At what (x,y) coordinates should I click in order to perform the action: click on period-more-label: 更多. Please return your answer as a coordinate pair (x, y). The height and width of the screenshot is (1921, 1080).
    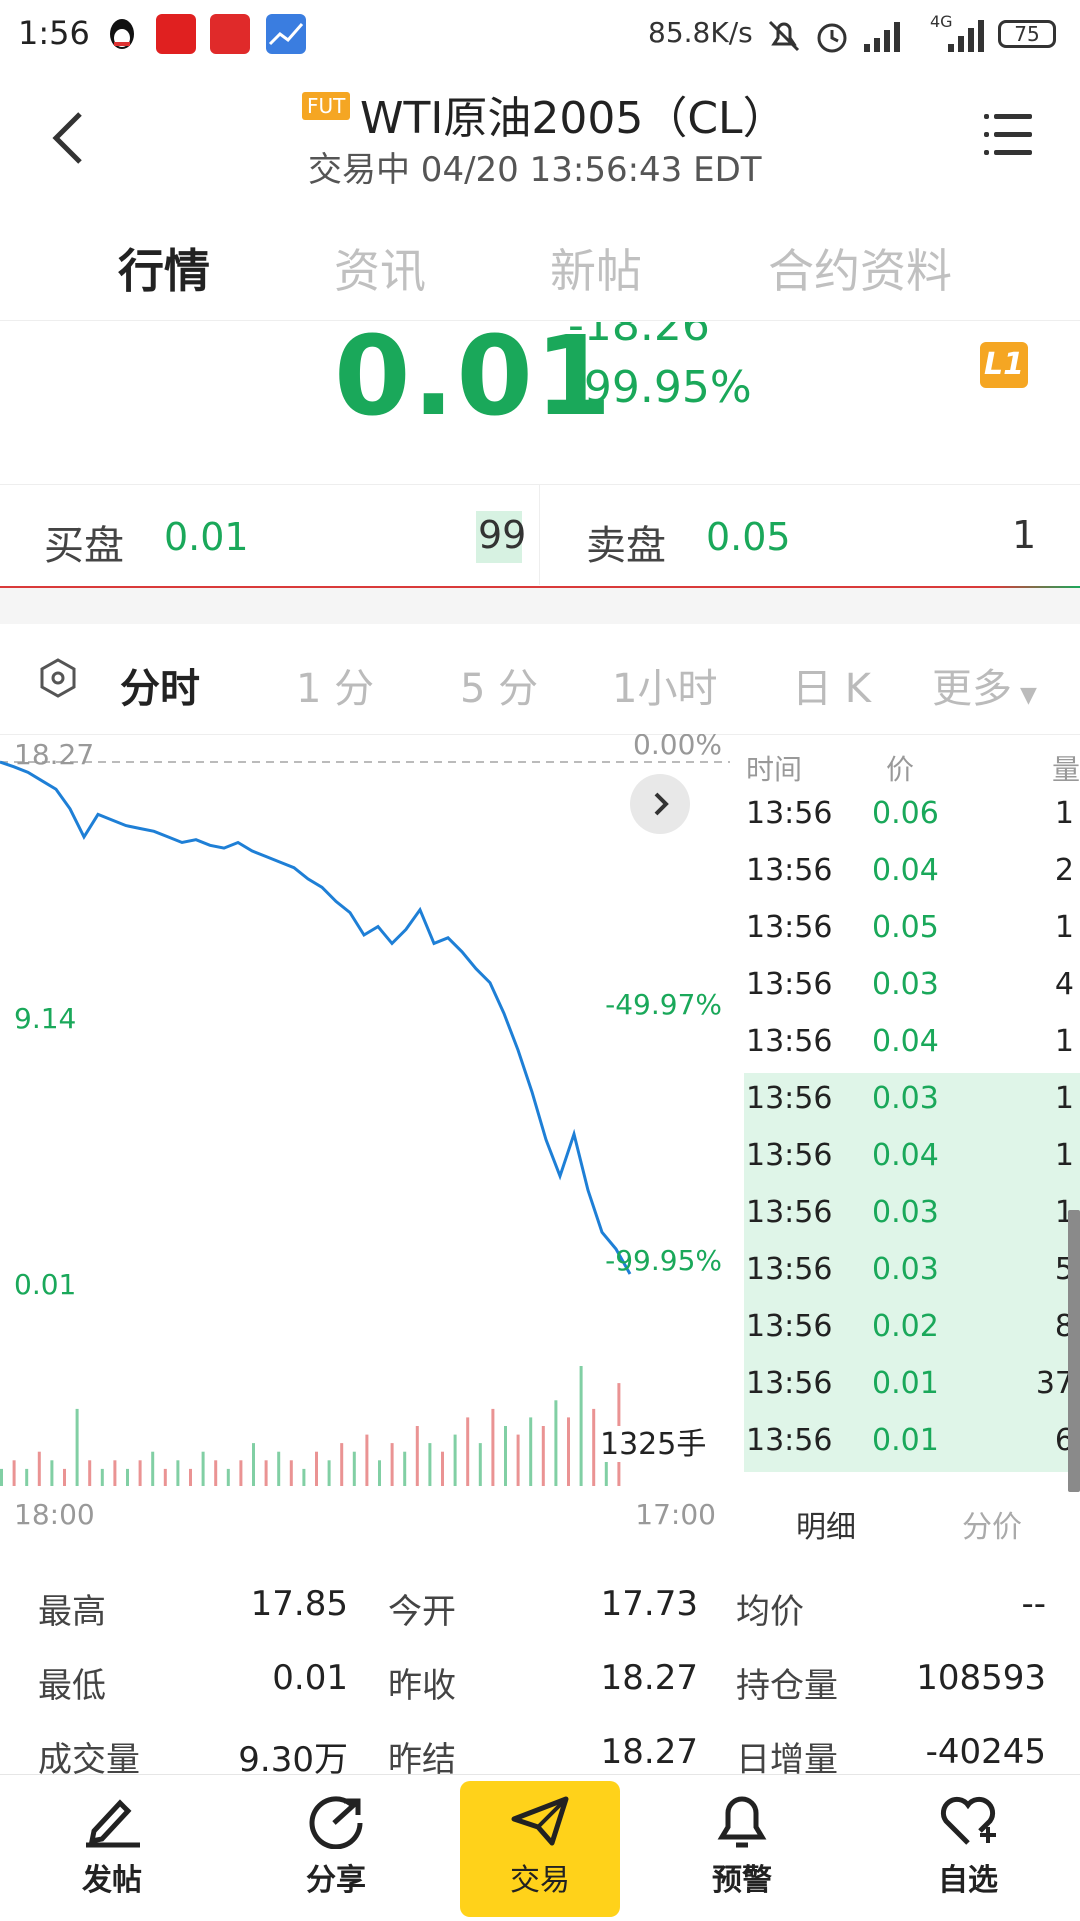
    Looking at the image, I should click on (972, 689).